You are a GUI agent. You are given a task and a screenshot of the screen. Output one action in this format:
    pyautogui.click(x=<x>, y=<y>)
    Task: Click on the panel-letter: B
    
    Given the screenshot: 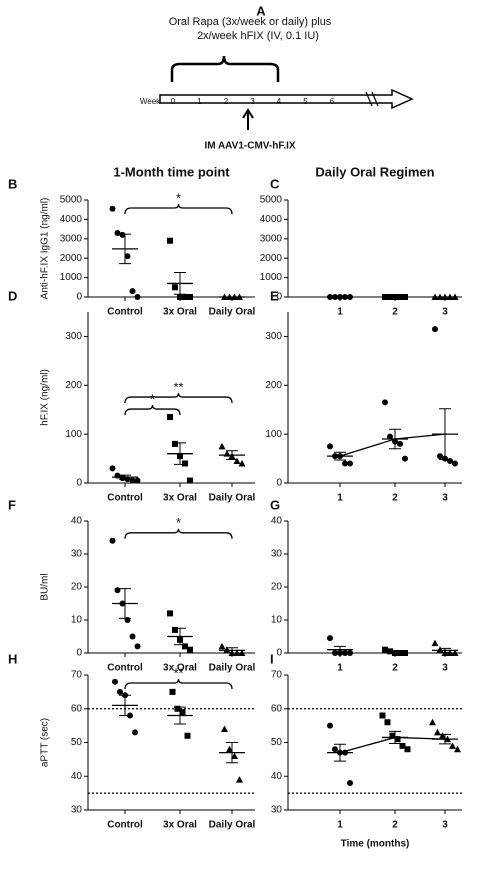 What is the action you would take?
    pyautogui.click(x=12, y=183)
    